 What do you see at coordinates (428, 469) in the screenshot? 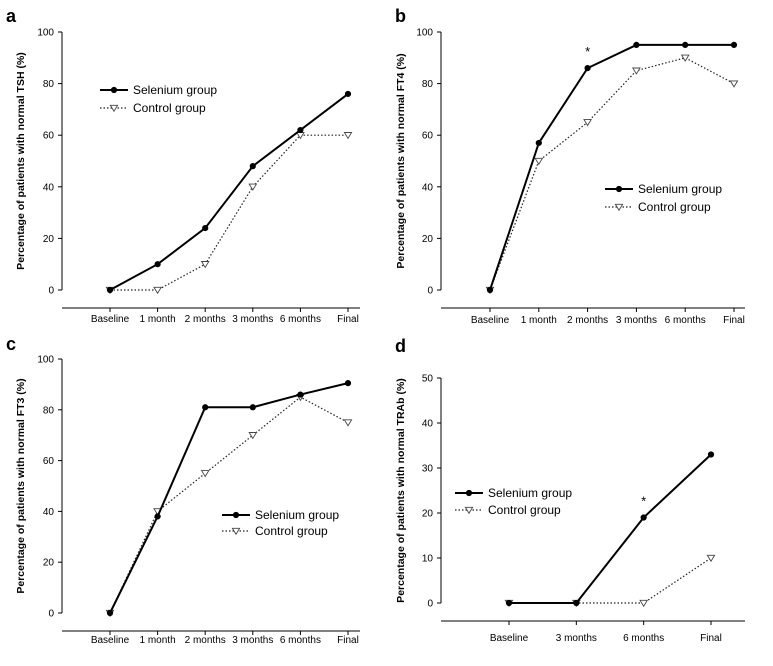
I see `y-tick-label: 30` at bounding box center [428, 469].